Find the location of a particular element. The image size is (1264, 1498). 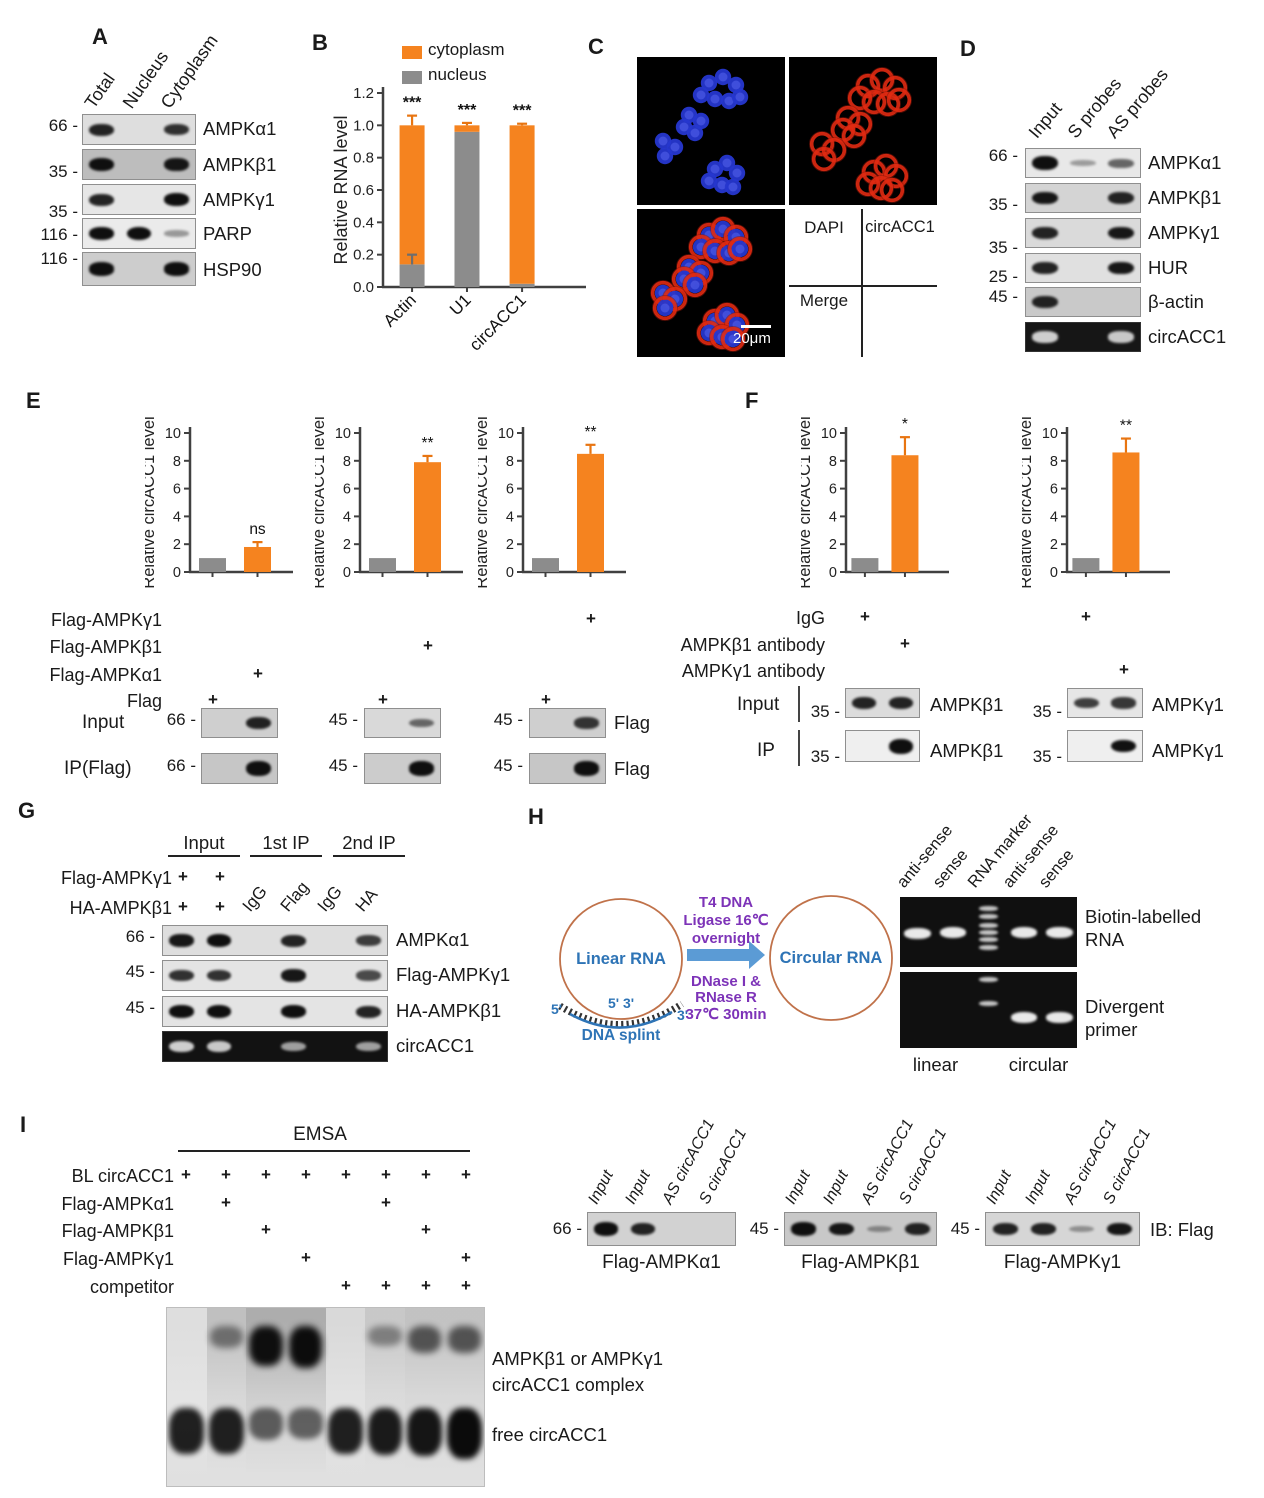

circacc1-chart-igg-g1: 0 2 4 6 8 10 Relative circACC1 level ** is located at coordinates (1094, 515).